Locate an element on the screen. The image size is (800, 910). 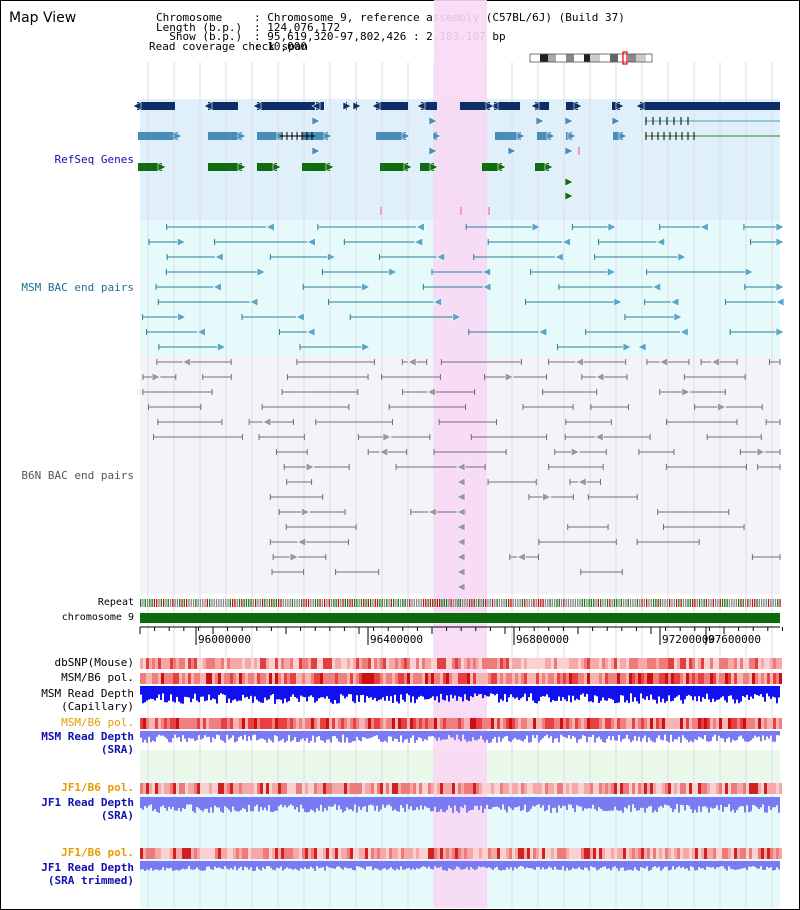
show-label: Show (b.p.) is located at coordinates (202, 36).